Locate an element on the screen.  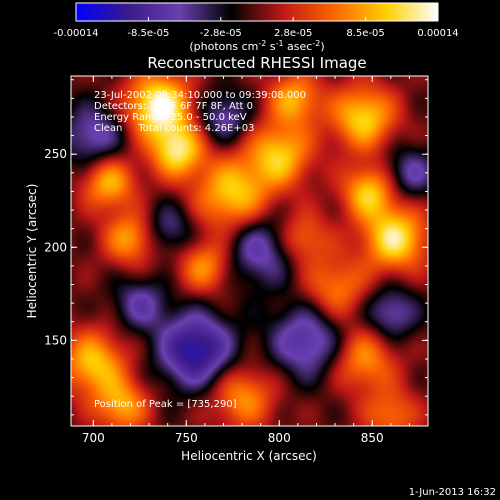
annotation-peak-position: Position of Peak = [735,290] is located at coordinates (165, 404).